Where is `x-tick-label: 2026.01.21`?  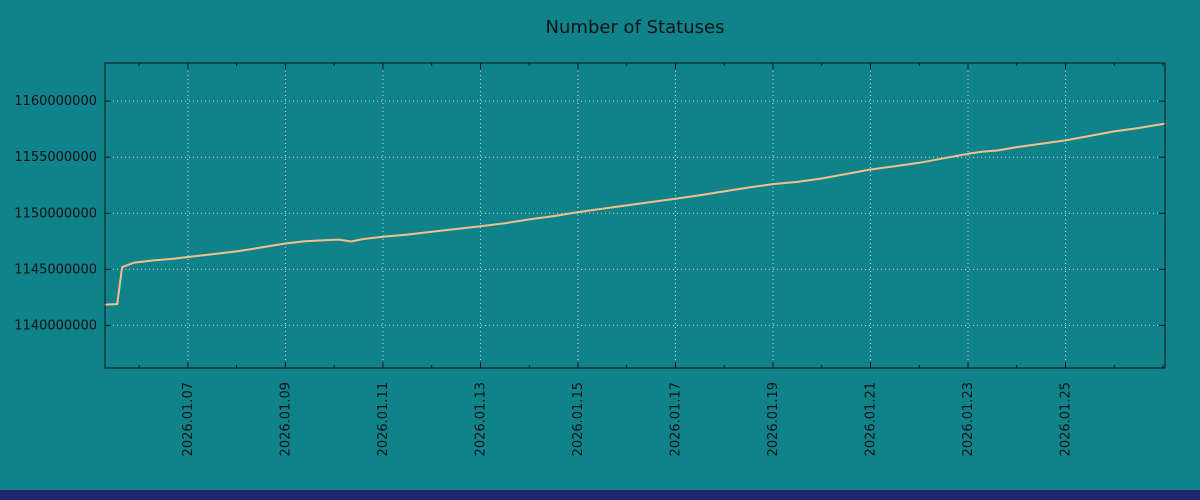 x-tick-label: 2026.01.21 is located at coordinates (871, 419).